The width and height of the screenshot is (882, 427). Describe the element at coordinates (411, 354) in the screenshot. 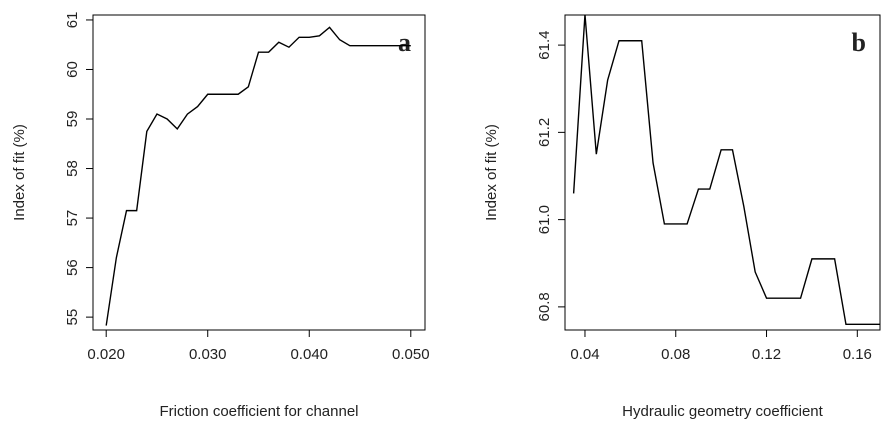

I see `x-tick-label: 0.050` at that location.